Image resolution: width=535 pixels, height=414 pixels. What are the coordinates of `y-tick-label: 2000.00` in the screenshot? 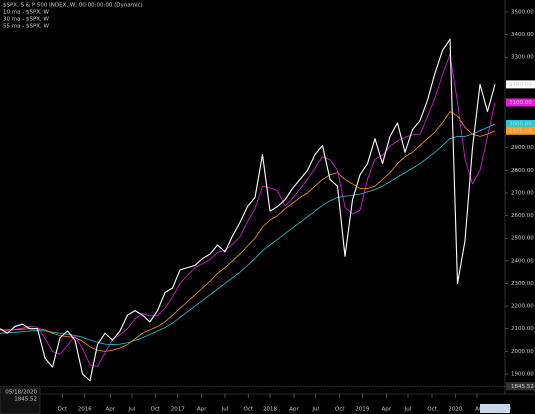 It's located at (522, 352).